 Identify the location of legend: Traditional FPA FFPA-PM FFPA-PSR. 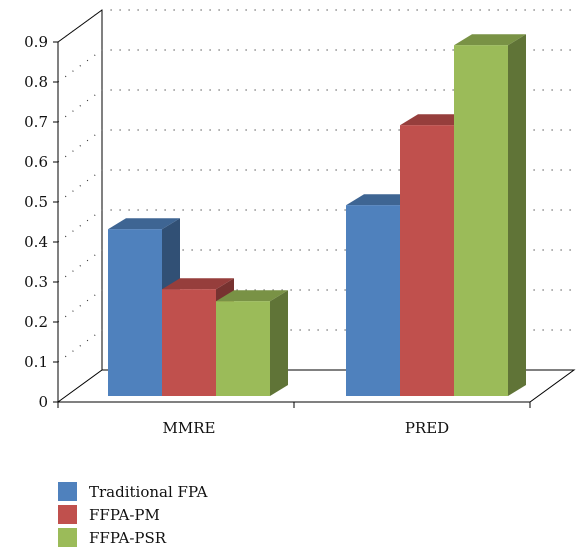
(133, 514).